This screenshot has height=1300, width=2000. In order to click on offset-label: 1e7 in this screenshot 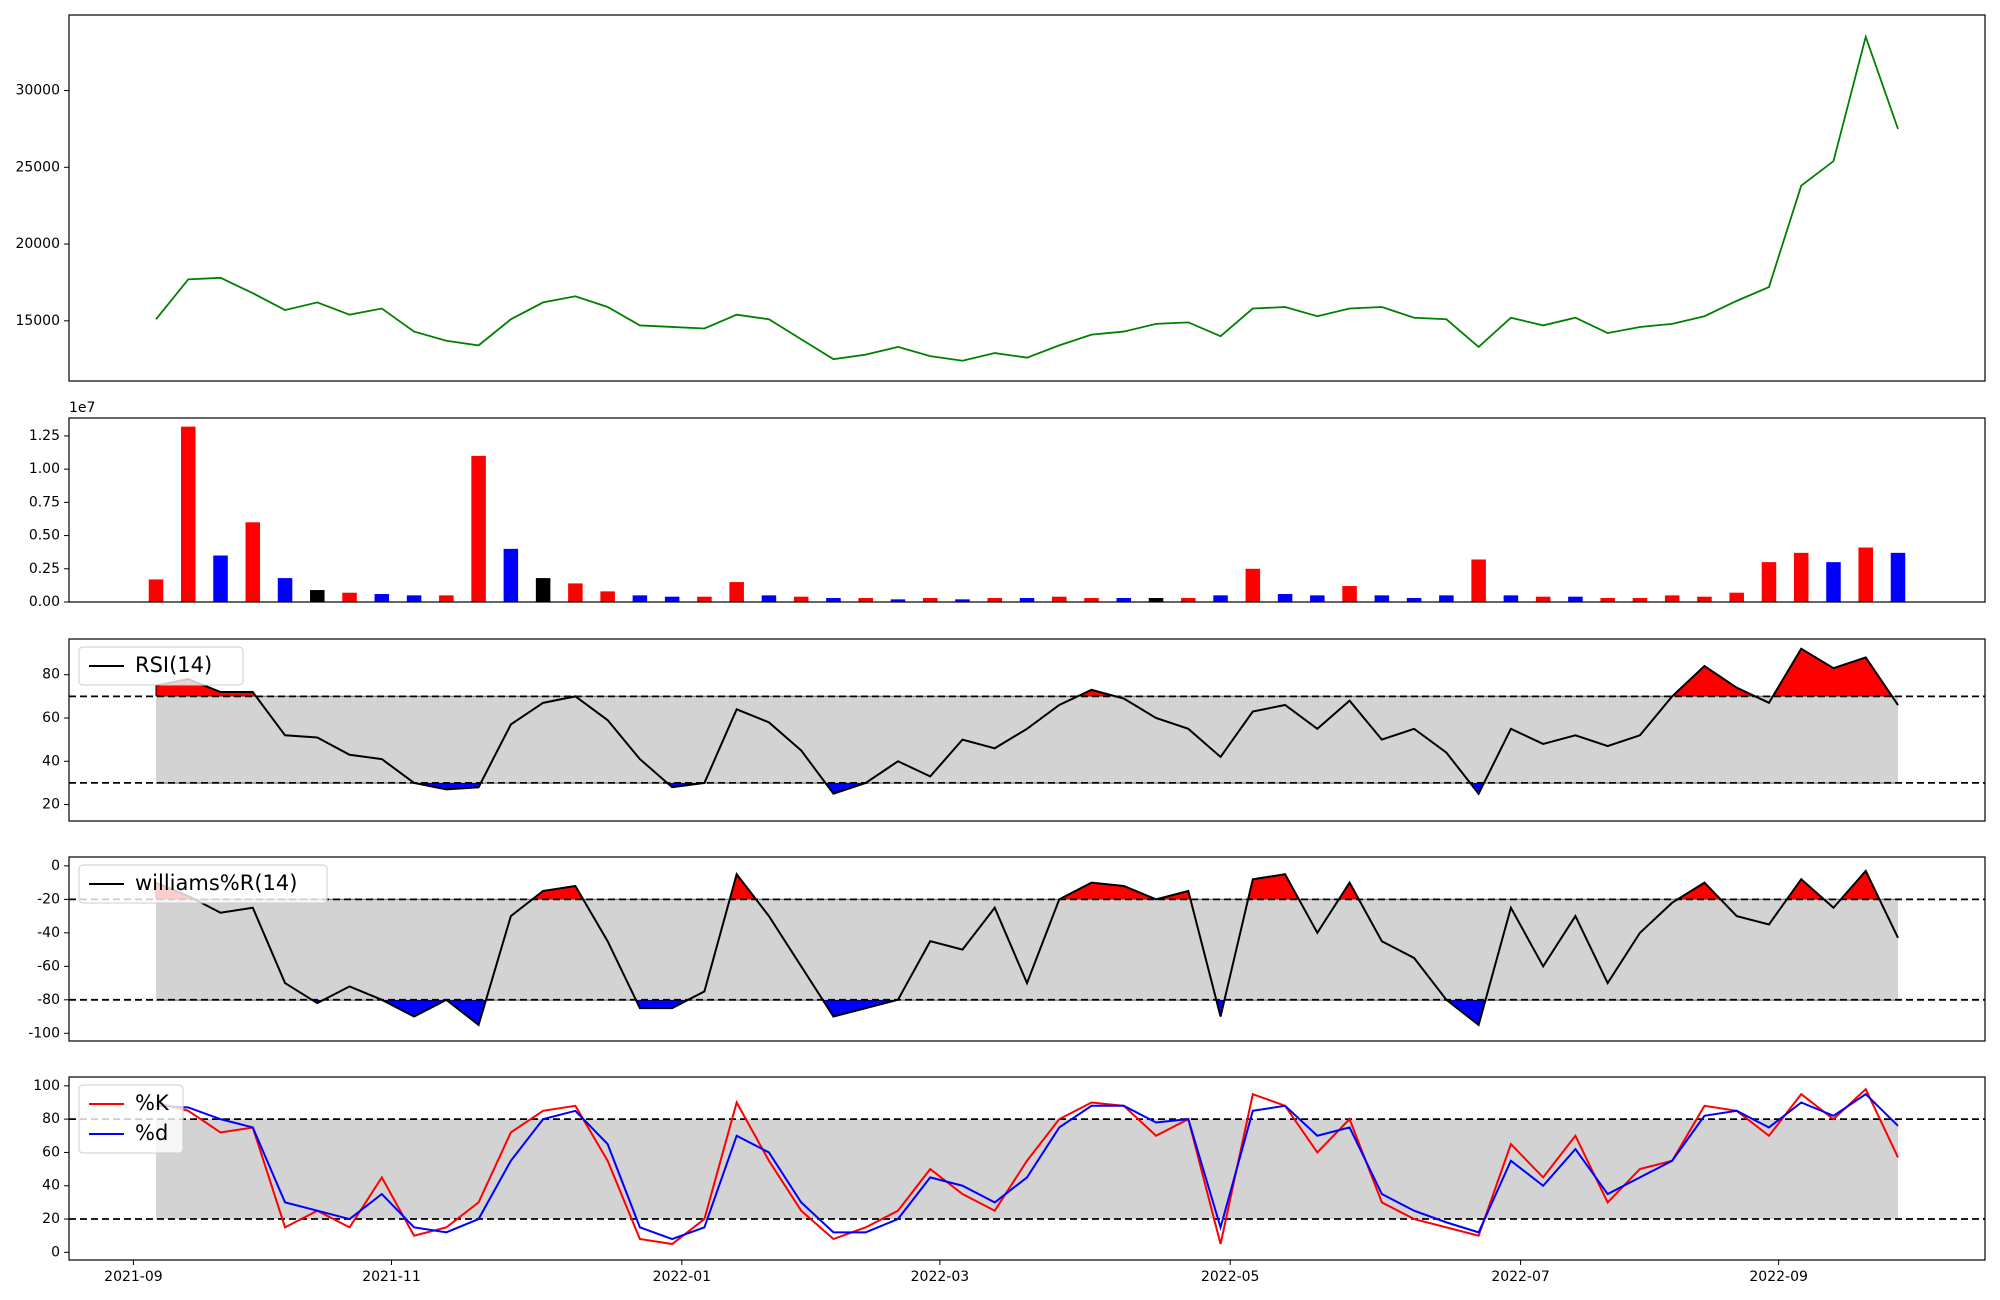, I will do `click(82, 408)`.